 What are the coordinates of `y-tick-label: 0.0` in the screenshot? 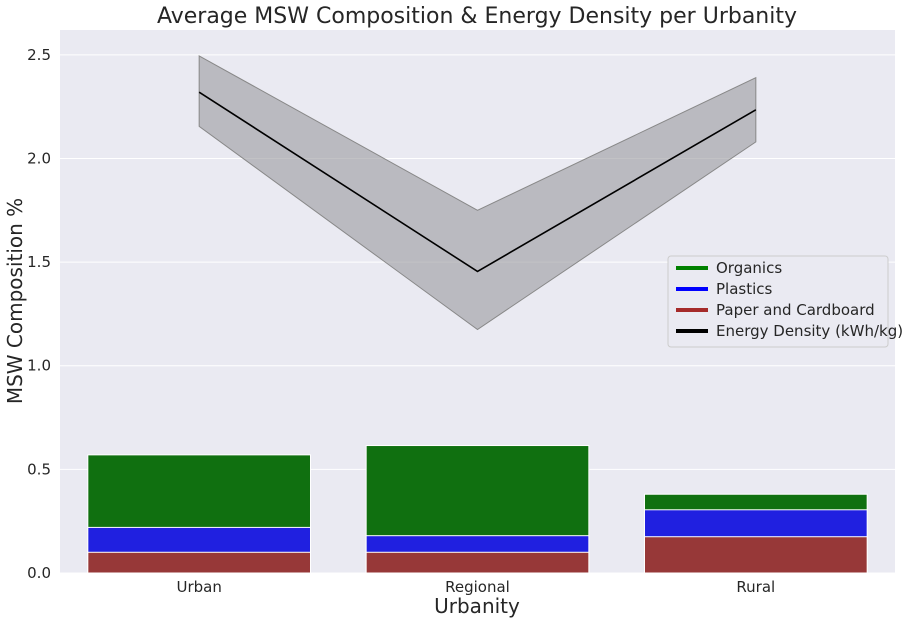 It's located at (39, 573).